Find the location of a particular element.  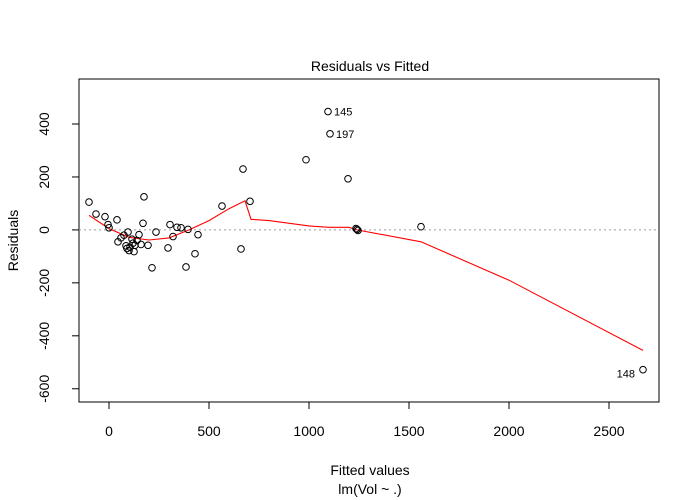

x-axis-label: Fitted values is located at coordinates (369, 470).